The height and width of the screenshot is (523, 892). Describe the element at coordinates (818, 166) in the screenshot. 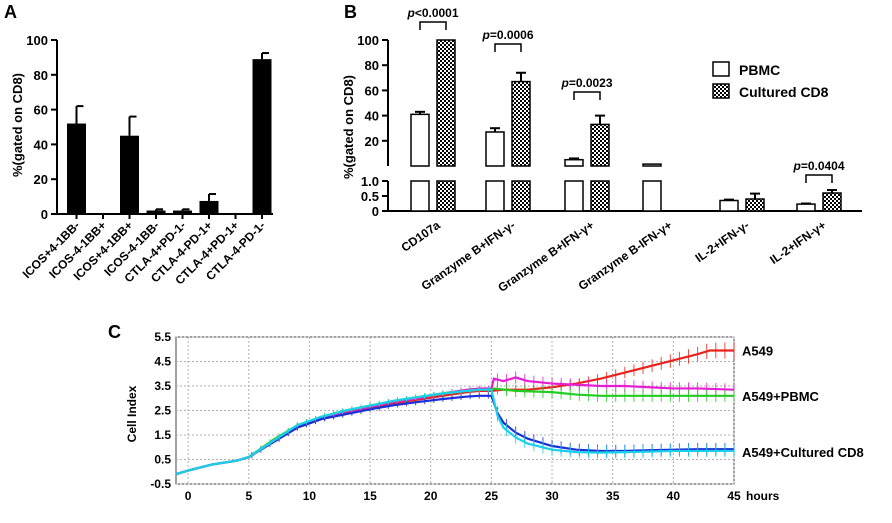

I see `panel-b-p-value: p=0.0404` at that location.